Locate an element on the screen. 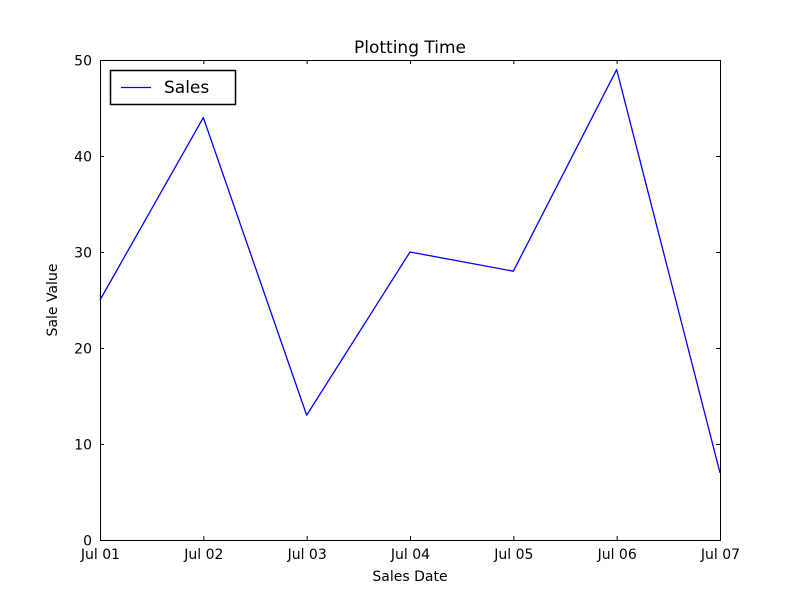  legend: Sales is located at coordinates (173, 87).